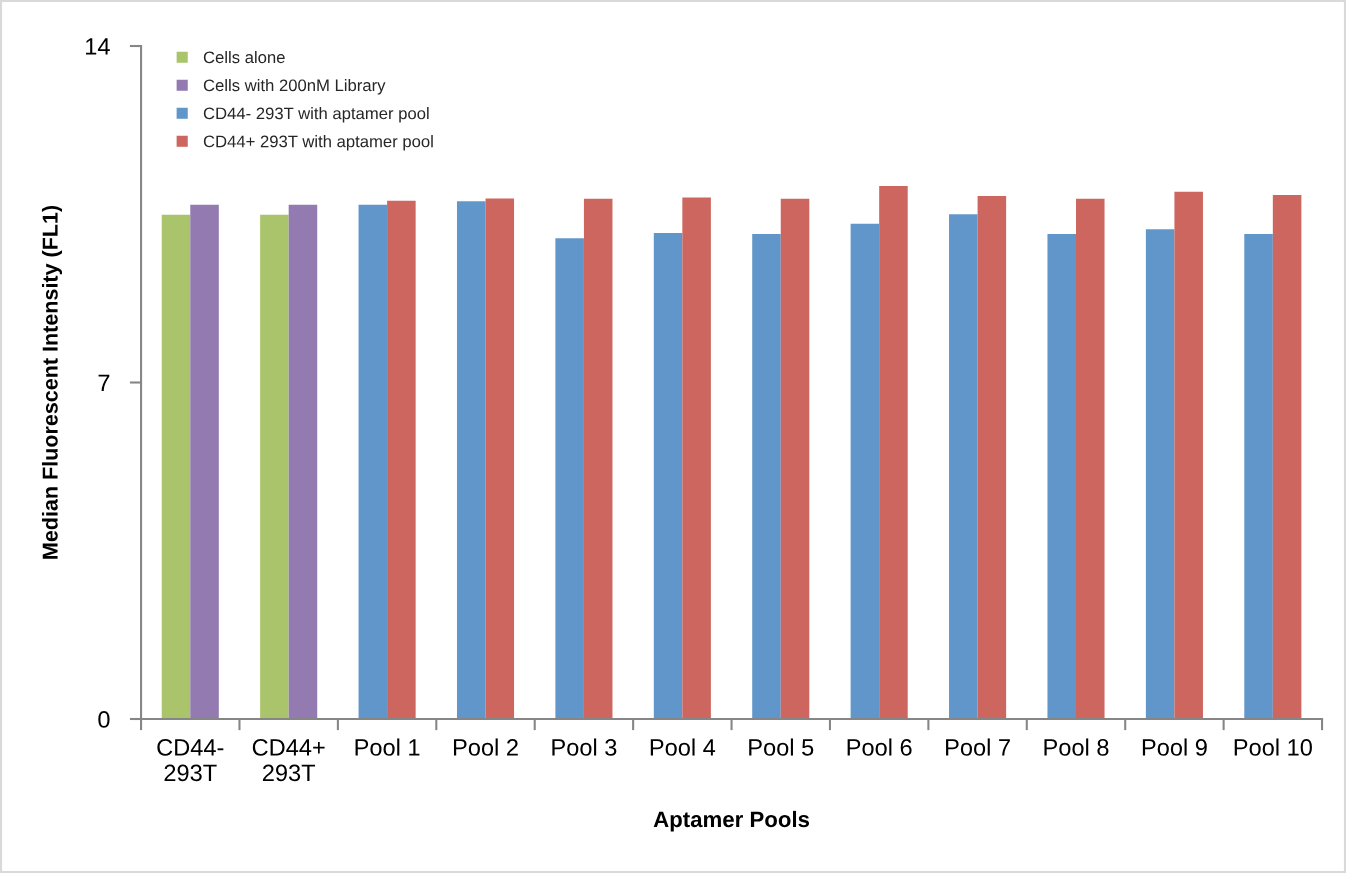  I want to click on y-tick-label: 14, so click(98, 46).